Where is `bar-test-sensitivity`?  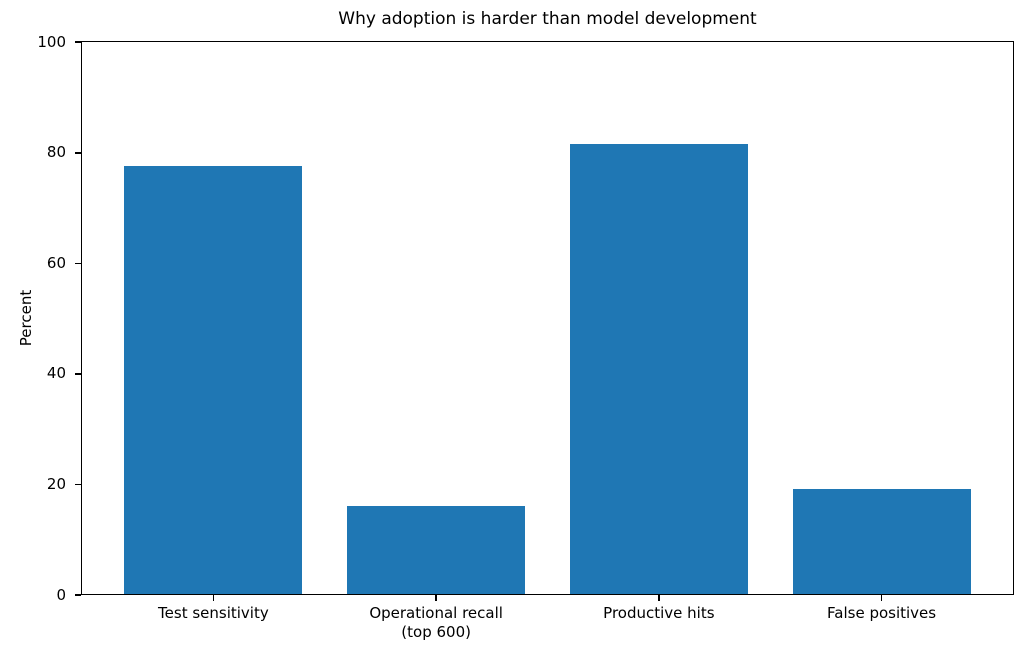
bar-test-sensitivity is located at coordinates (213, 380).